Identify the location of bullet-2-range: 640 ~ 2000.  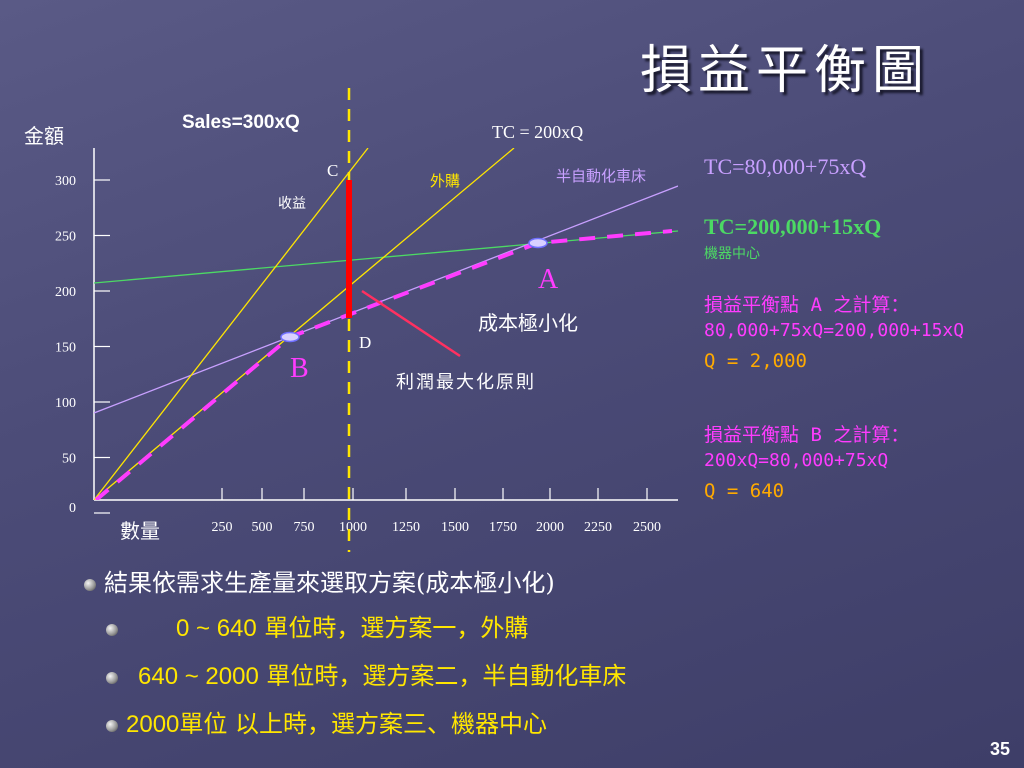
(198, 676).